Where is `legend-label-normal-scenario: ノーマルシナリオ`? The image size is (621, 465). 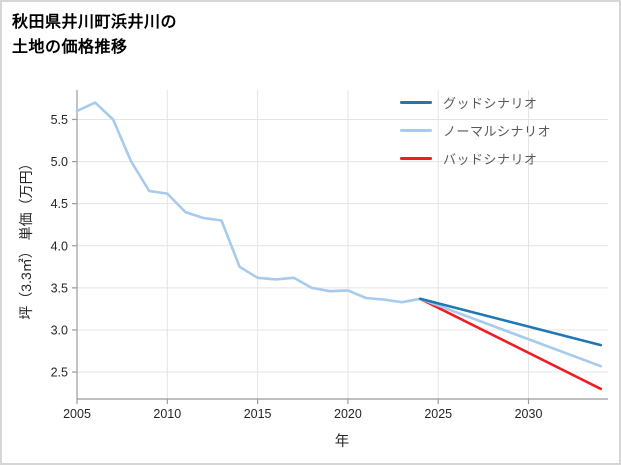
legend-label-normal-scenario: ノーマルシナリオ is located at coordinates (497, 131).